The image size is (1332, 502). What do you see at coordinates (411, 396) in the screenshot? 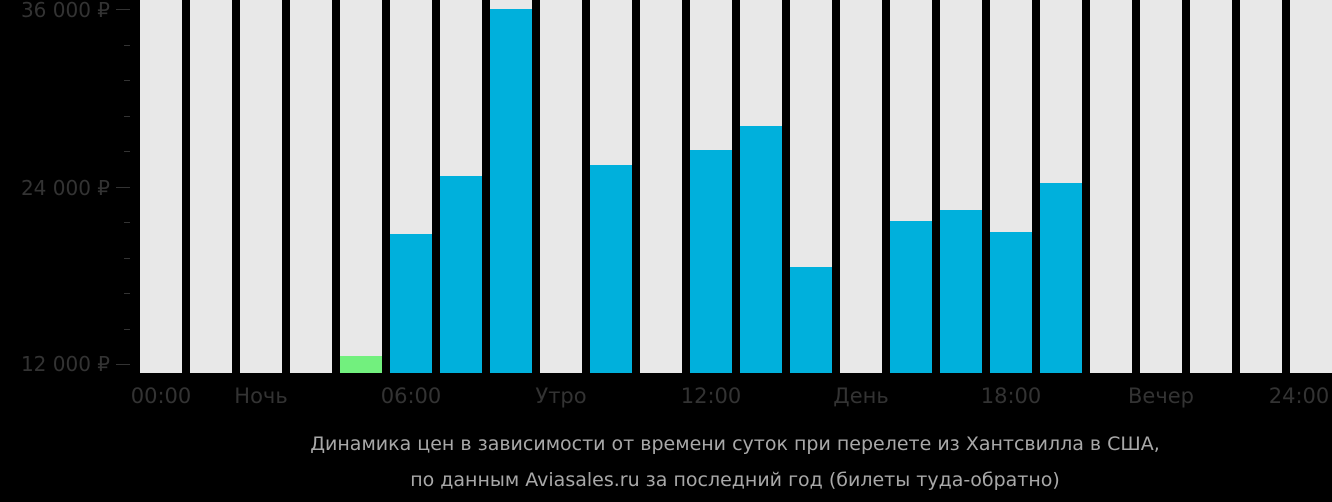
I see `x-axis-label-0600: 06:00` at bounding box center [411, 396].